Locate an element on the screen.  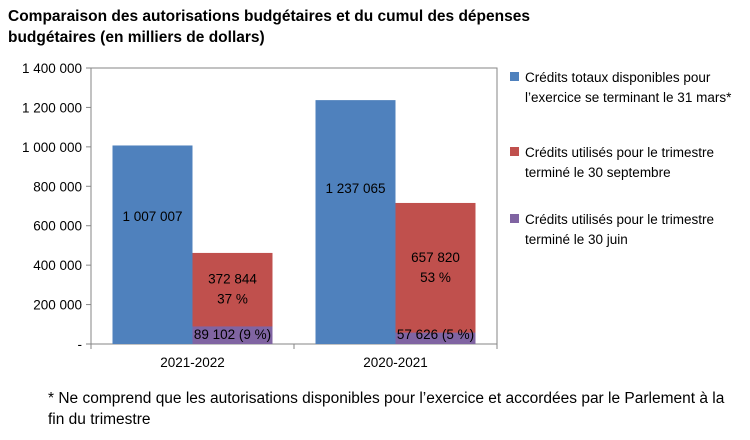
data-label: 53 % is located at coordinates (435, 277).